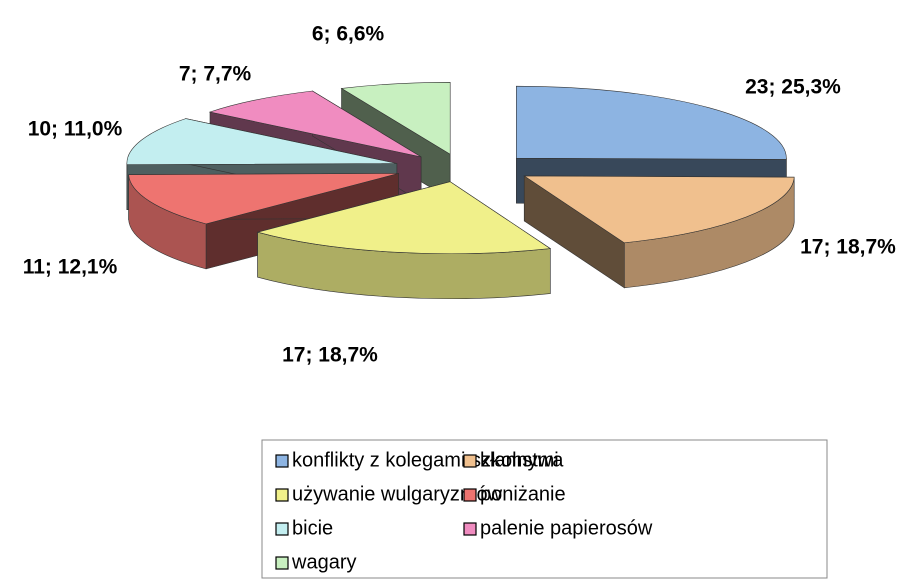 The height and width of the screenshot is (581, 908). I want to click on legend-label: bicie, so click(312, 528).